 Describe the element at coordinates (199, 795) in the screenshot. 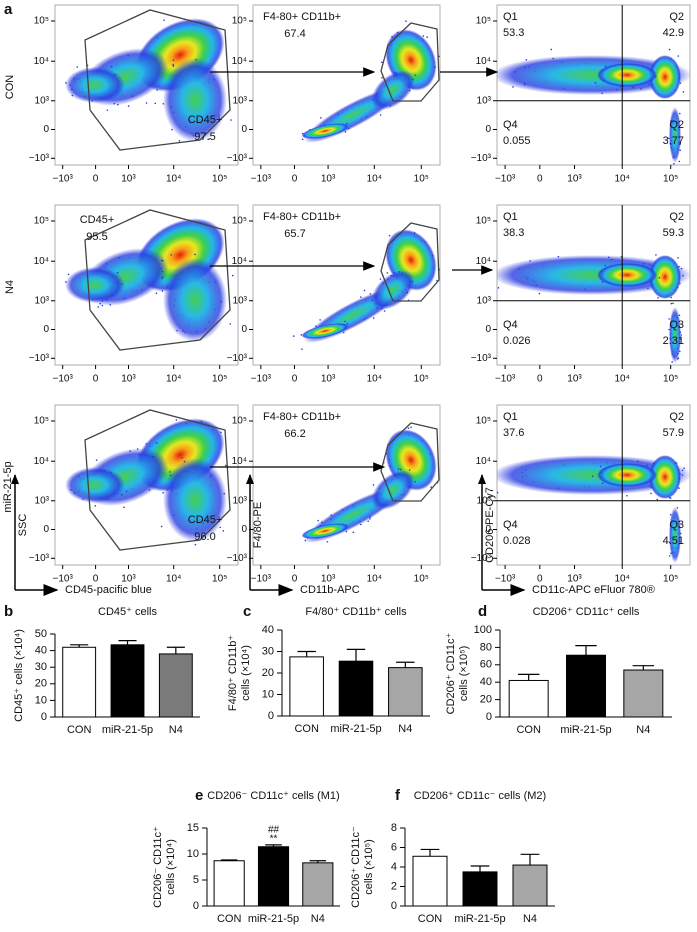

I see `panel-letter: e` at that location.